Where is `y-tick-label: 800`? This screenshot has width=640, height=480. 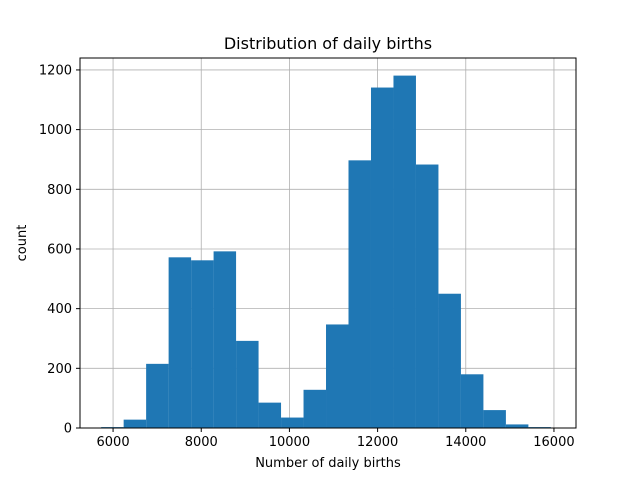
y-tick-label: 800 is located at coordinates (59, 190).